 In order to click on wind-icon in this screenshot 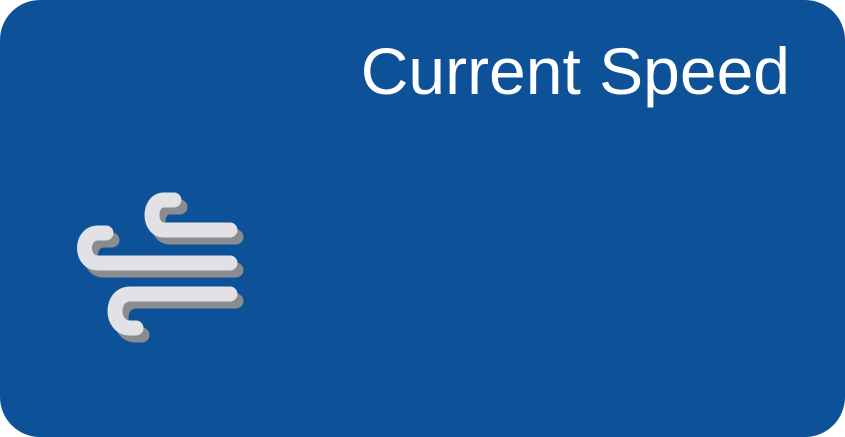, I will do `click(160, 267)`.